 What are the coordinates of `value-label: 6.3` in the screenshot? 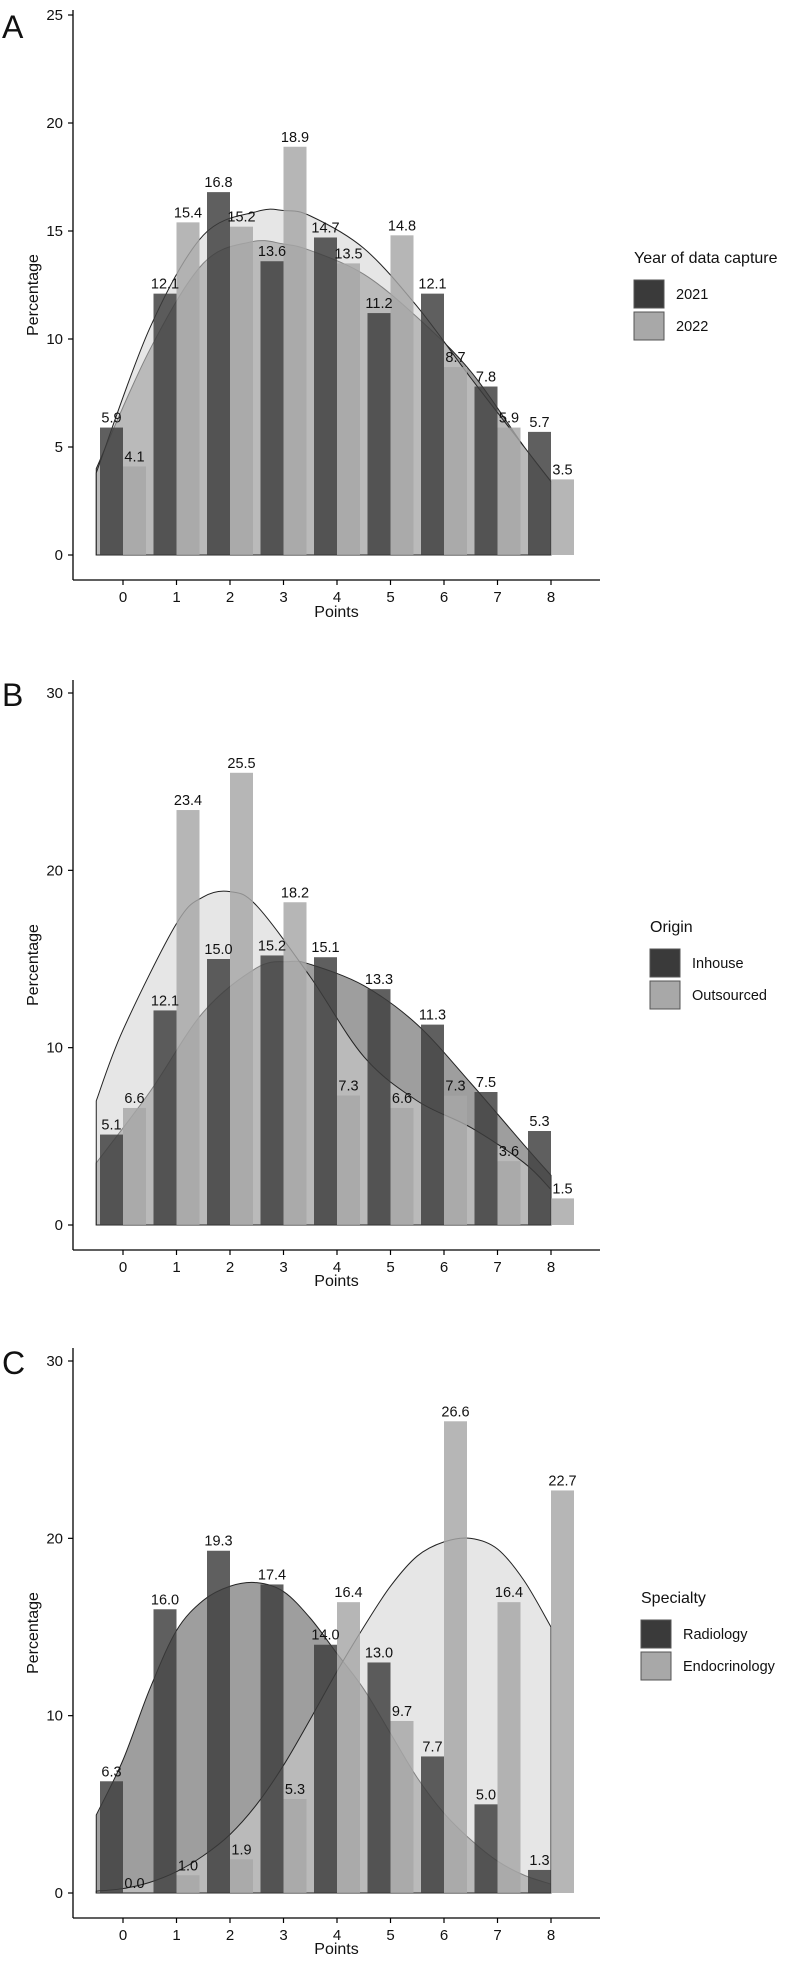 It's located at (111, 1772).